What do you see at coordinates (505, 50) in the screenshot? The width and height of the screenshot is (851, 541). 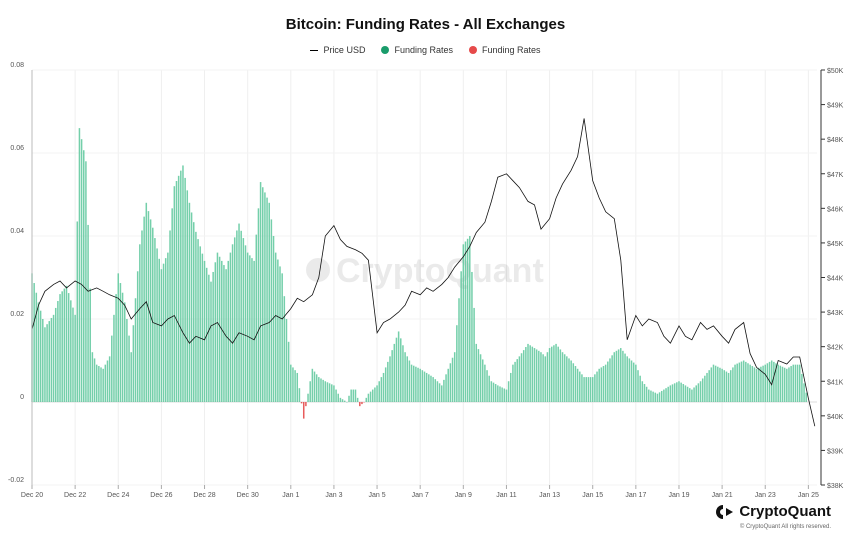 I see `legend-item-funding-negative: Funding Rates` at bounding box center [505, 50].